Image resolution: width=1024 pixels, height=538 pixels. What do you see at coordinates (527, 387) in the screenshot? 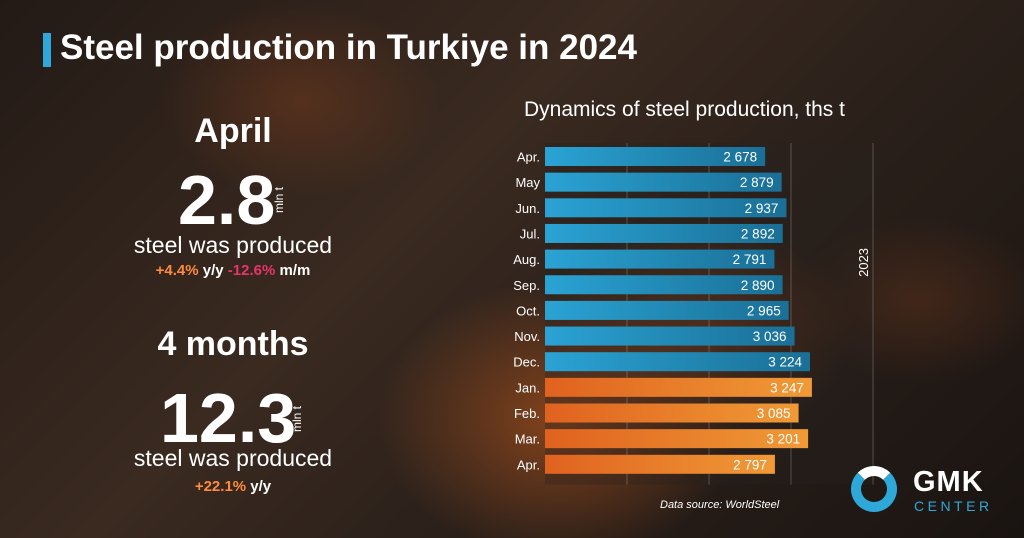
I see `category-label-9: Jan.` at bounding box center [527, 387].